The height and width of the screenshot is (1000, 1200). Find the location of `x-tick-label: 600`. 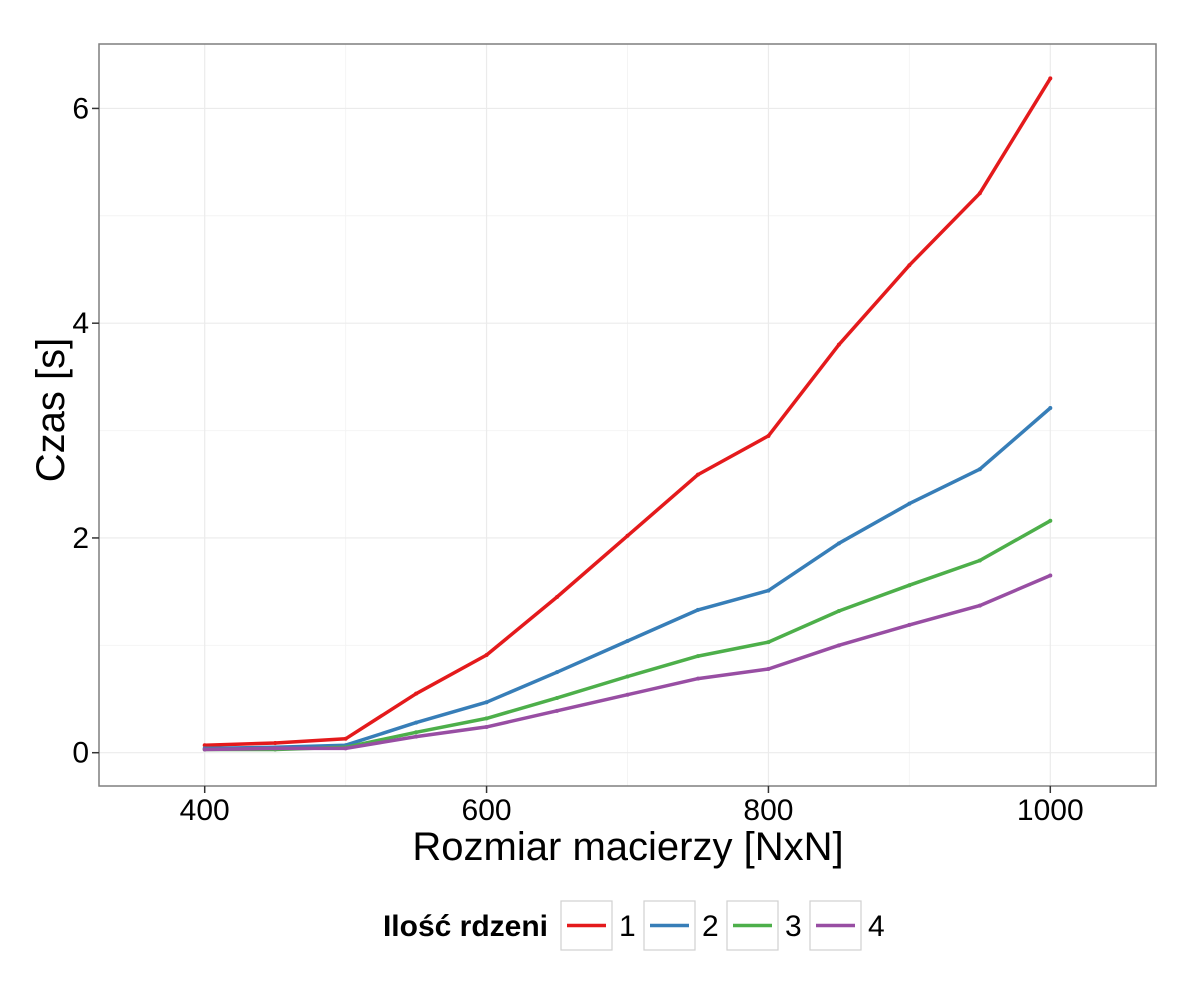

x-tick-label: 600 is located at coordinates (487, 810).